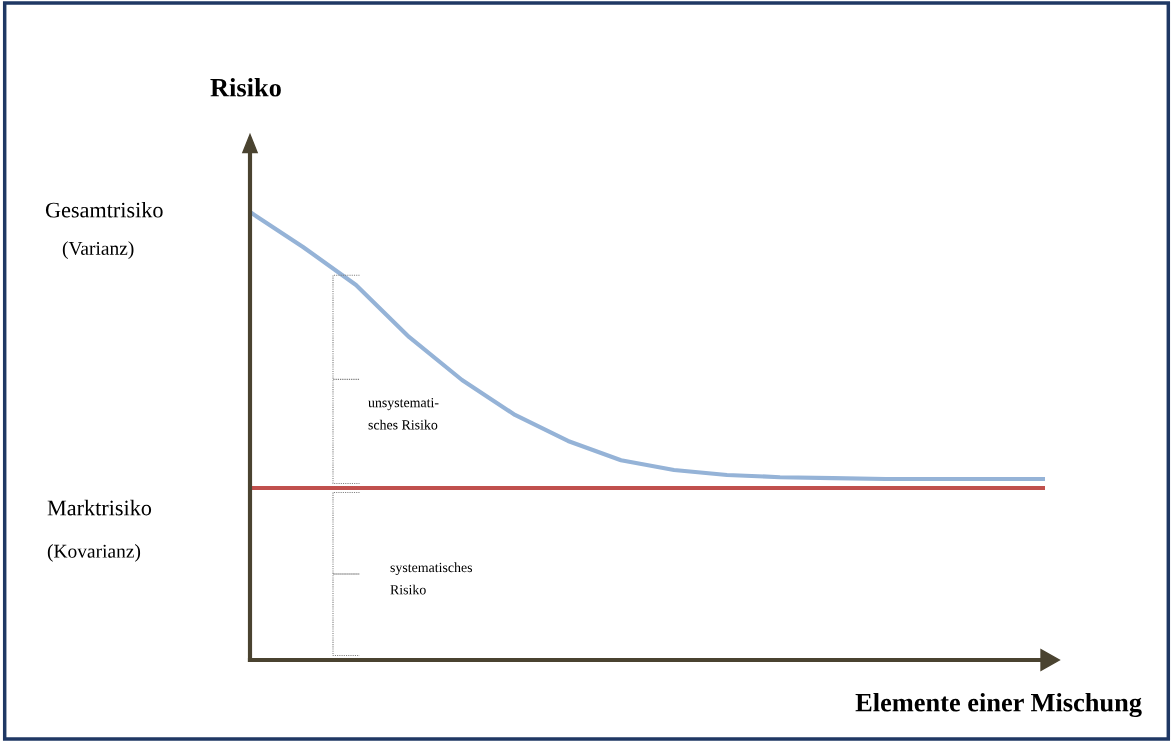 The height and width of the screenshot is (742, 1173). I want to click on annotation: unsystemati- sches Risiko, so click(403, 413).